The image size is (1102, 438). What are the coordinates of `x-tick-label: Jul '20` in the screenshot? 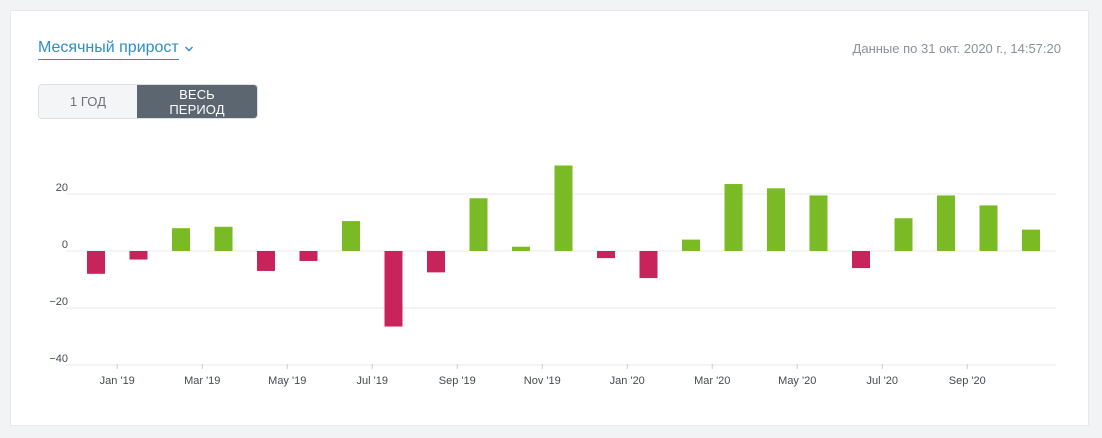 It's located at (882, 381).